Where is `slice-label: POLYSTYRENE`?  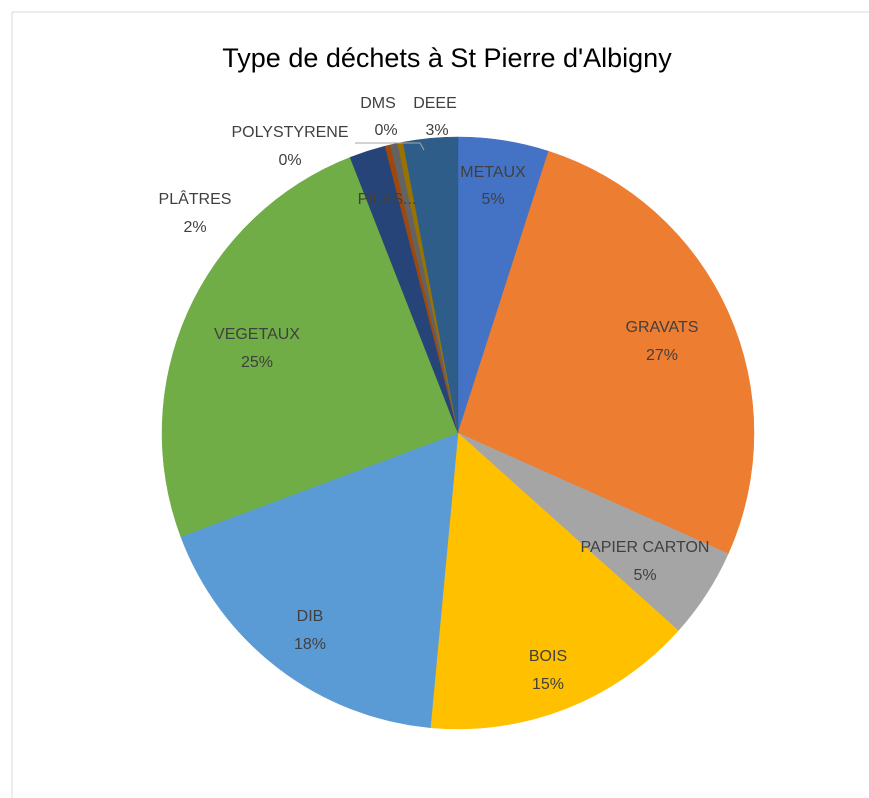 slice-label: POLYSTYRENE is located at coordinates (289, 132).